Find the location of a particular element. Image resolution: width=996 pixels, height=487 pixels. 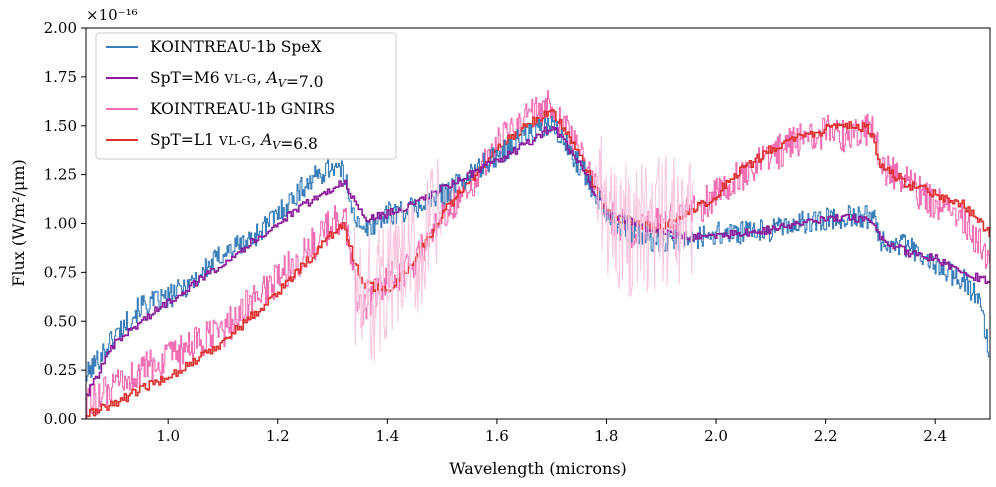

legend-box is located at coordinates (246, 96).